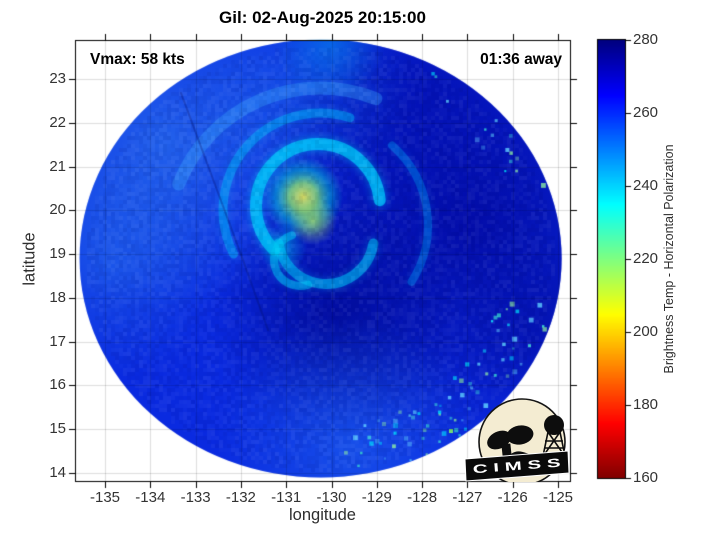  What do you see at coordinates (467, 497) in the screenshot?
I see `x-tick-label: -127` at bounding box center [467, 497].